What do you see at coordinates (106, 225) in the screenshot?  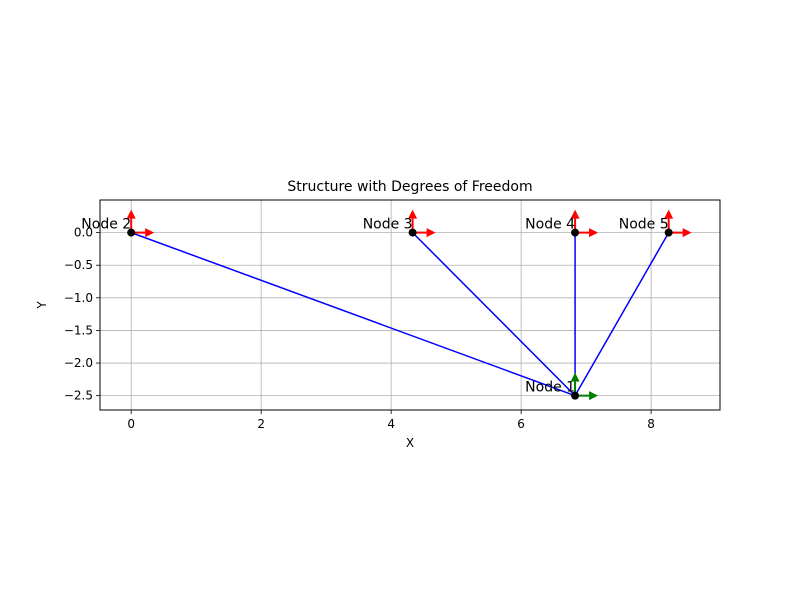 I see `node-label: Node 2` at bounding box center [106, 225].